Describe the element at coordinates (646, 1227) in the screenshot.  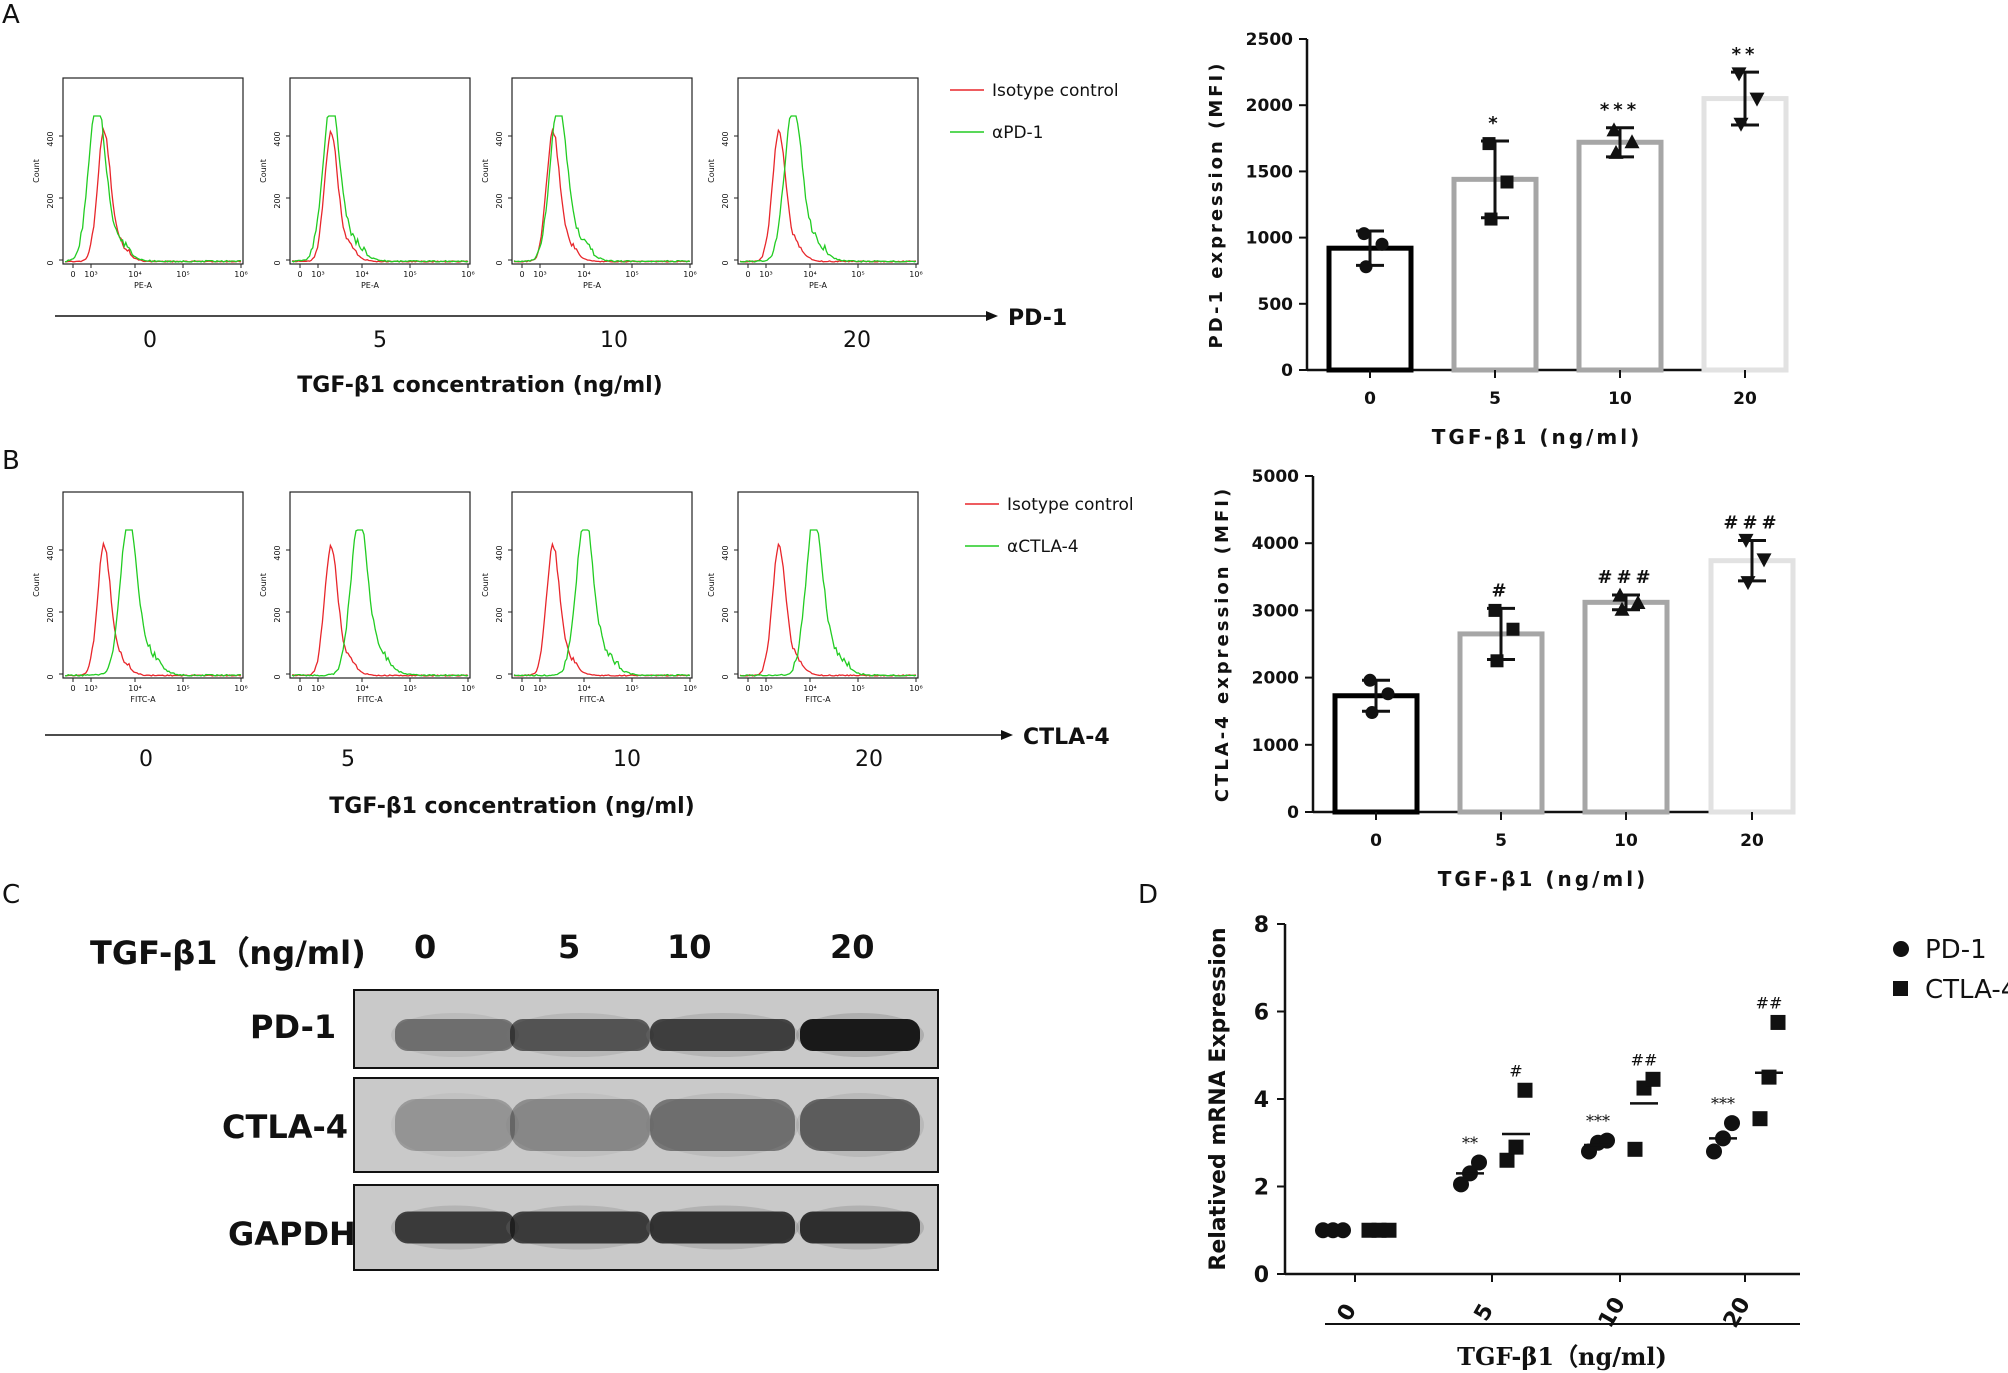
I see `blot-strip` at that location.